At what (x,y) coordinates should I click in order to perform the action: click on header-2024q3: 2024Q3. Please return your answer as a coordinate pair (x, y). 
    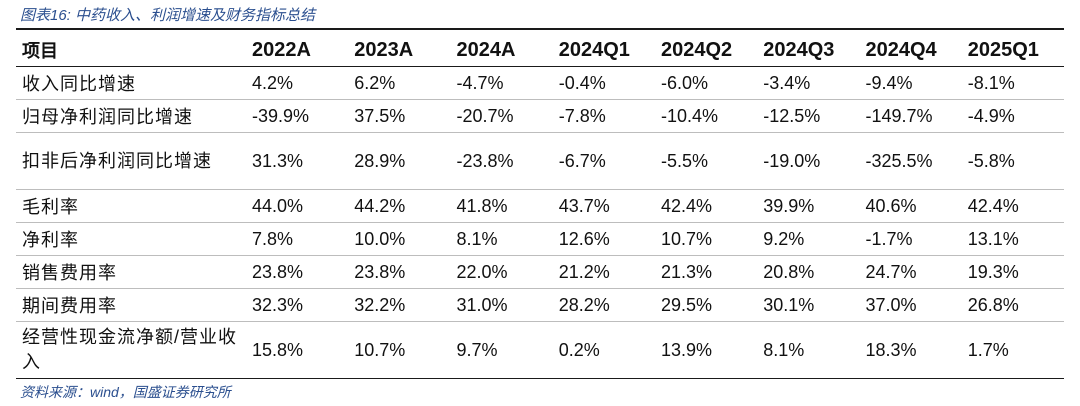
    Looking at the image, I should click on (808, 50).